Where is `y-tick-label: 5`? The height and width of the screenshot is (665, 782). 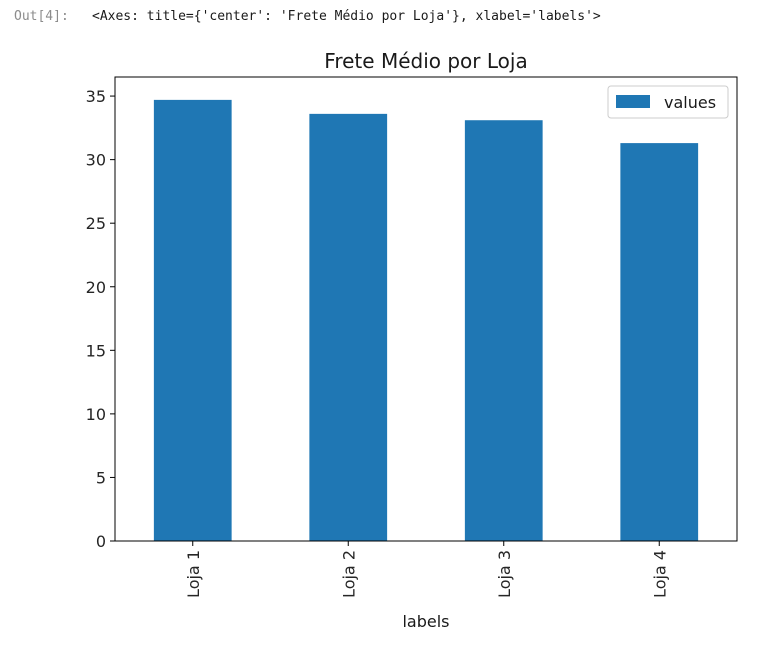 y-tick-label: 5 is located at coordinates (101, 477).